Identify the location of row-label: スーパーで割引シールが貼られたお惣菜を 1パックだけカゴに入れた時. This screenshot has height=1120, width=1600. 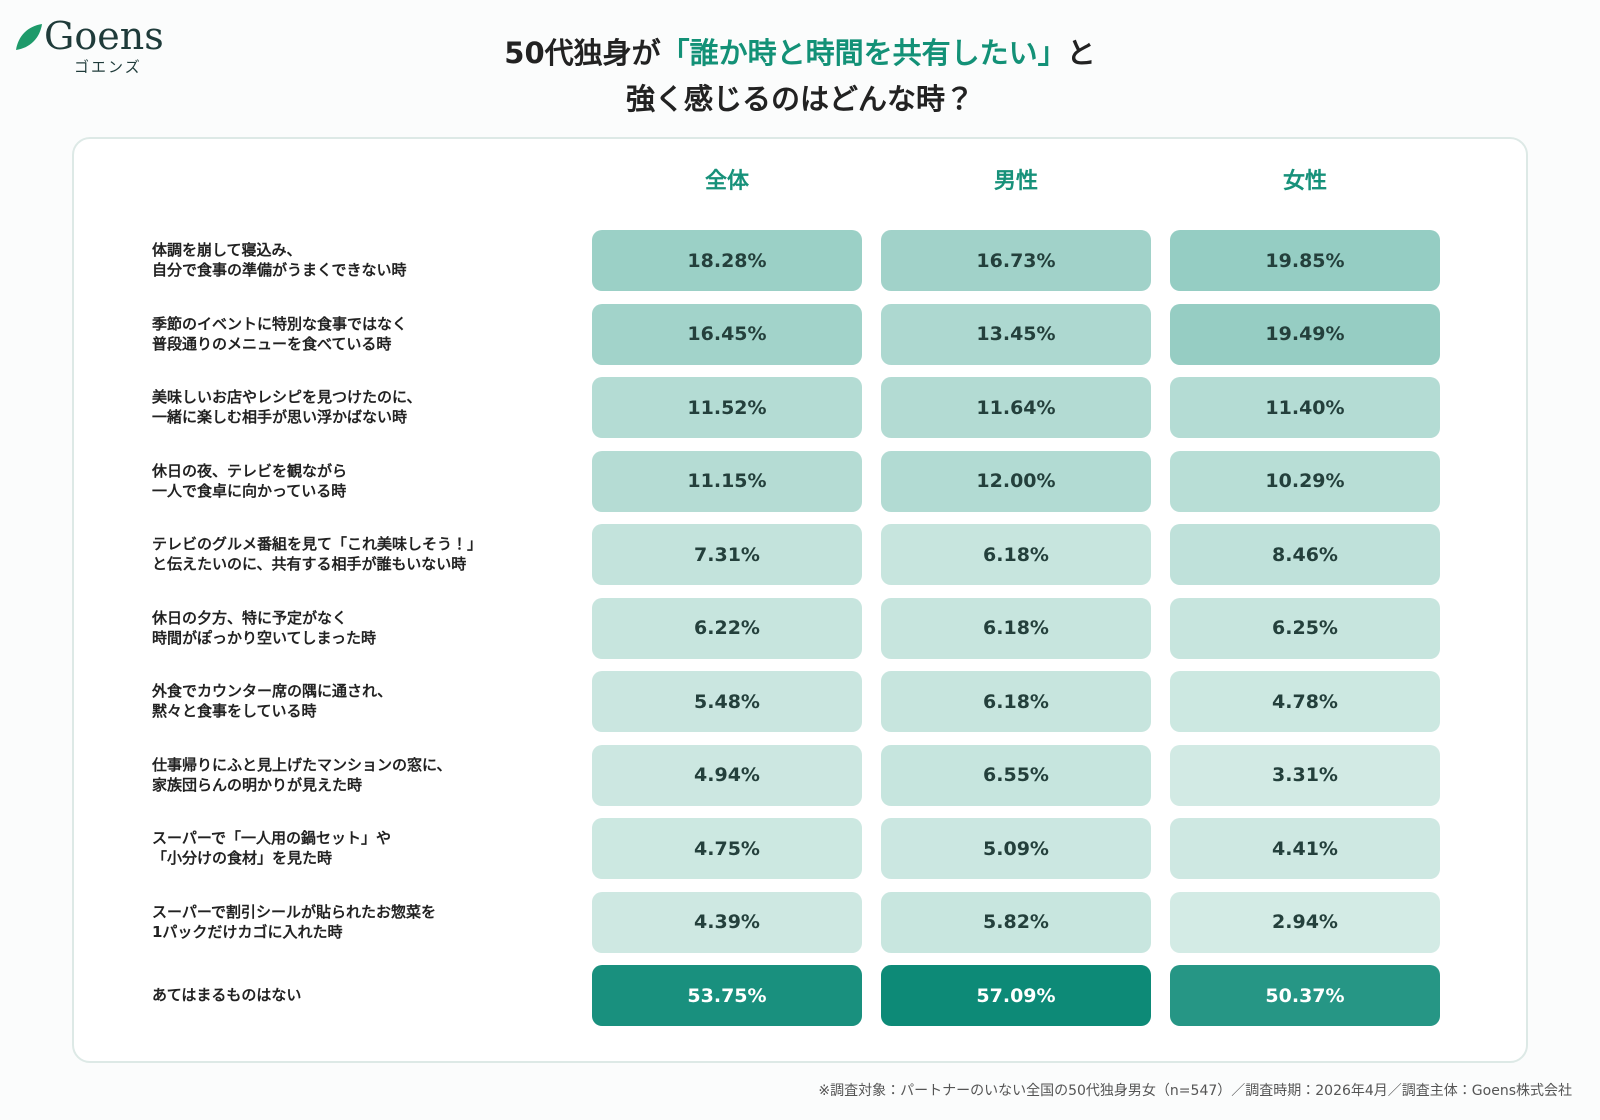
(294, 921).